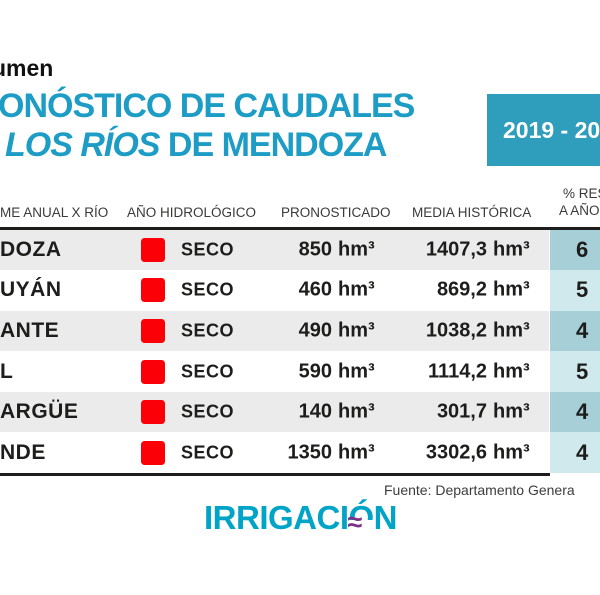 The image size is (600, 595). I want to click on percent-value: 6, so click(582, 249).